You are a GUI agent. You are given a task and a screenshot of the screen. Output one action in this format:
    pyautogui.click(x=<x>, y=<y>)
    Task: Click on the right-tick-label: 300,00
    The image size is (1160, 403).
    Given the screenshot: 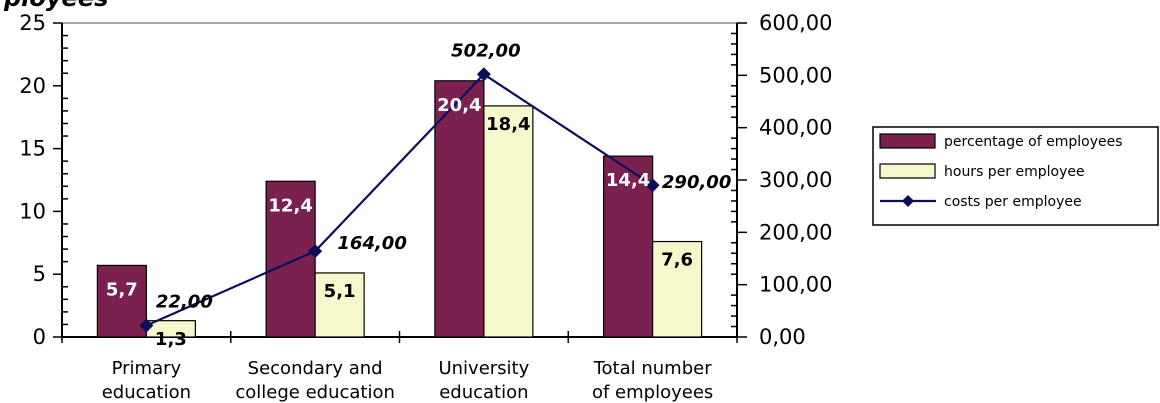 What is the action you would take?
    pyautogui.click(x=795, y=180)
    